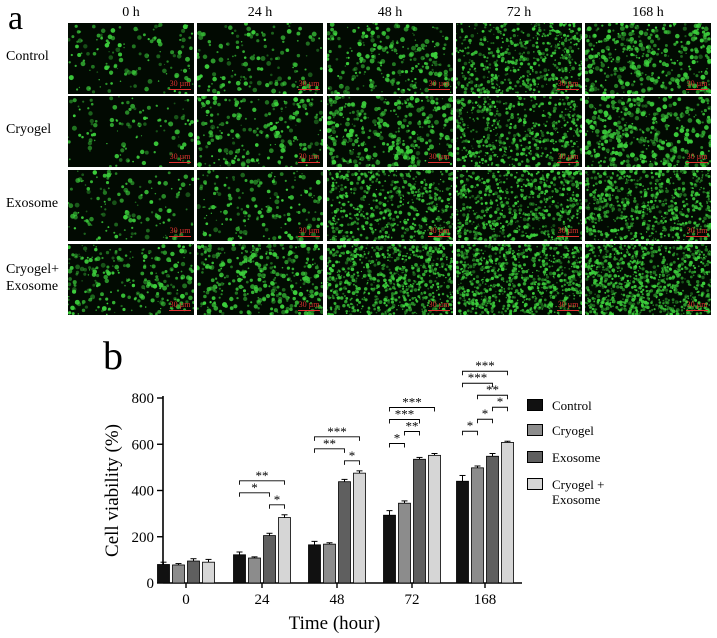 This screenshot has height=638, width=717. Describe the element at coordinates (337, 600) in the screenshot. I see `x-tick-label: 48` at that location.